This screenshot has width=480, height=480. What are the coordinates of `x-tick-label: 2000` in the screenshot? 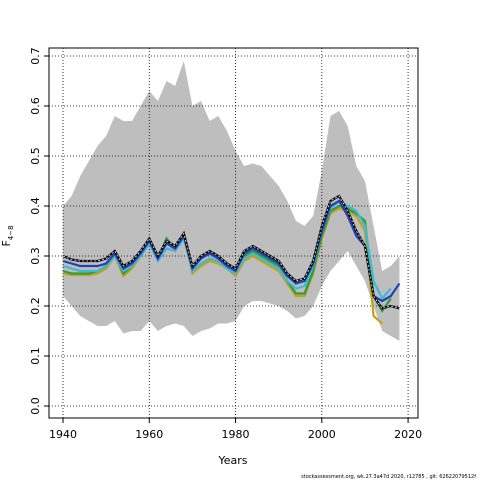 It's located at (322, 434).